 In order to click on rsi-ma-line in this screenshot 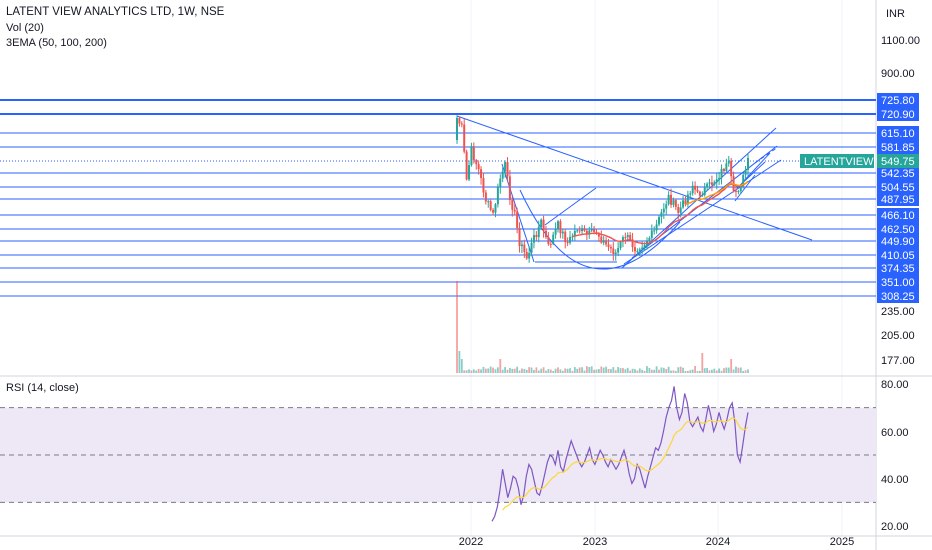, I will do `click(625, 464)`.